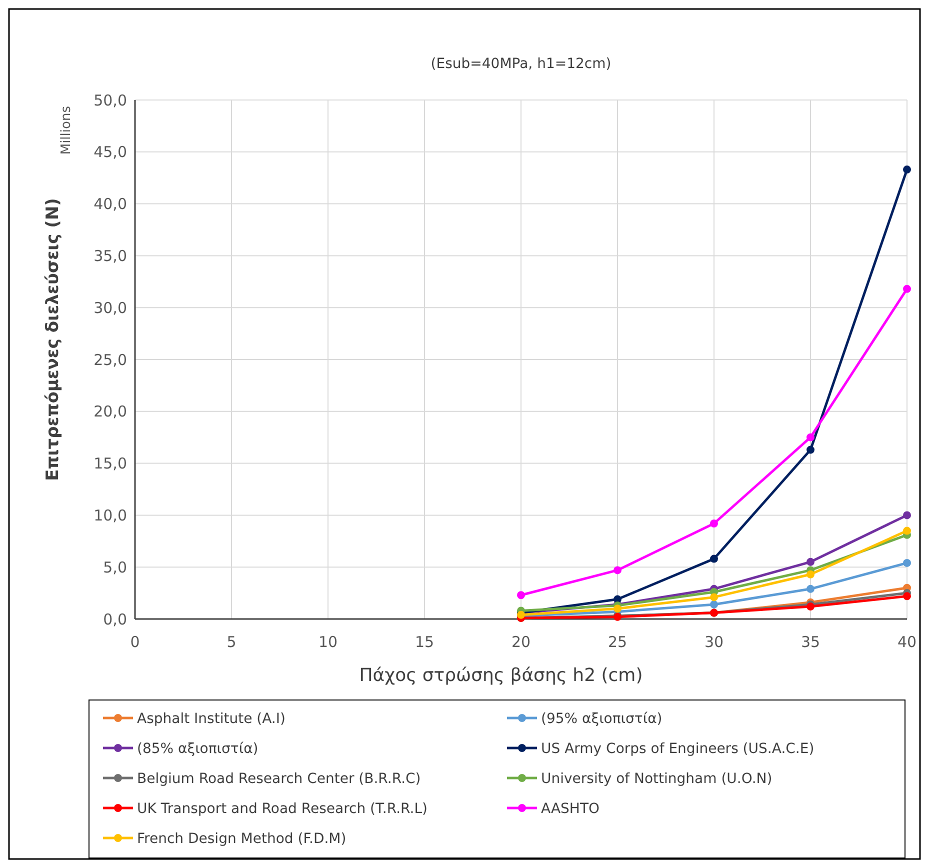 This screenshot has width=929, height=868. What do you see at coordinates (656, 778) in the screenshot?
I see `legend-label: University of Nottingham (U.O.N)` at bounding box center [656, 778].